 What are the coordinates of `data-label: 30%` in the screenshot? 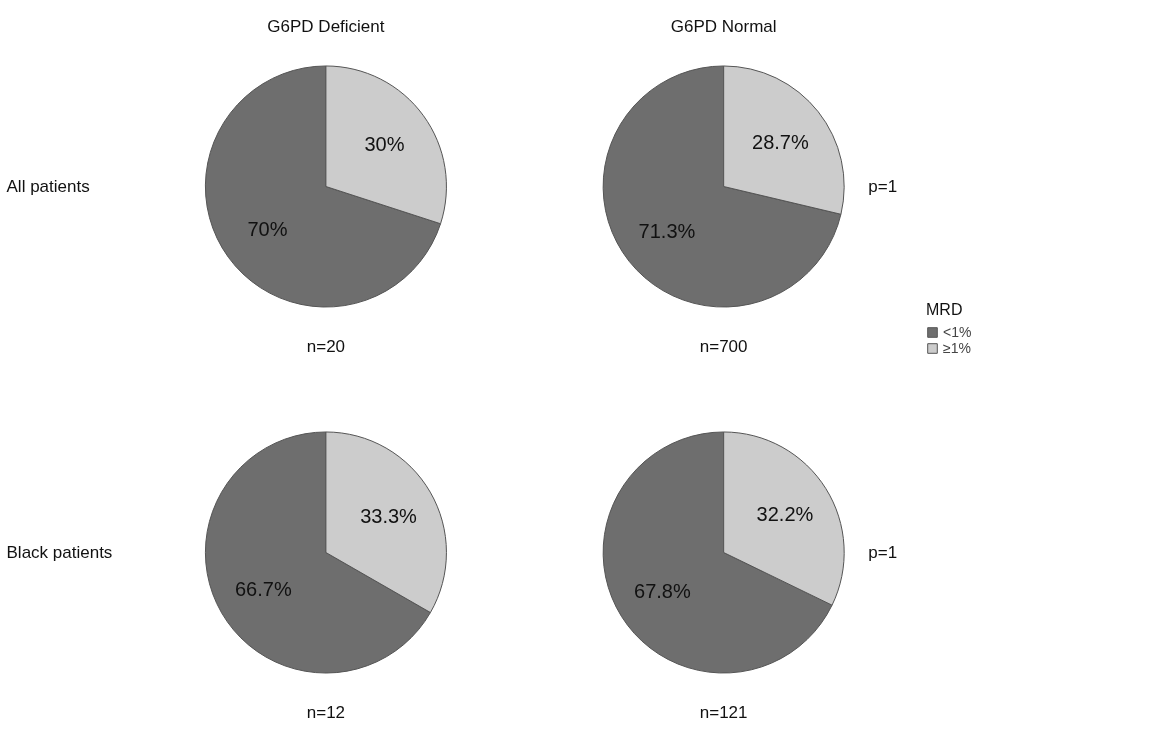 It's located at (384, 144).